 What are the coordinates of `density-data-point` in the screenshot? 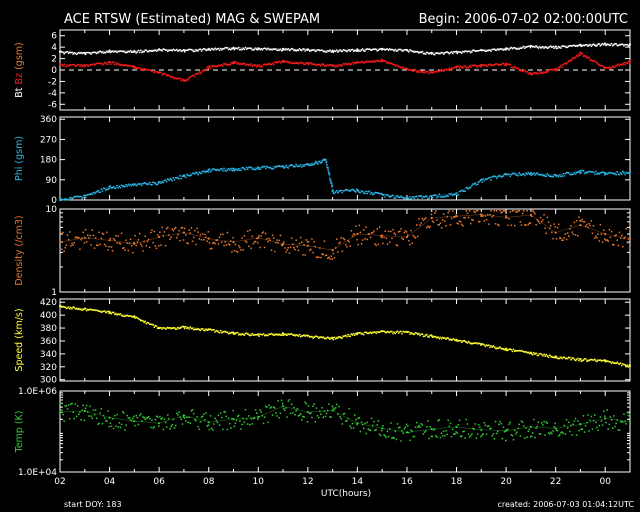 It's located at (357, 234).